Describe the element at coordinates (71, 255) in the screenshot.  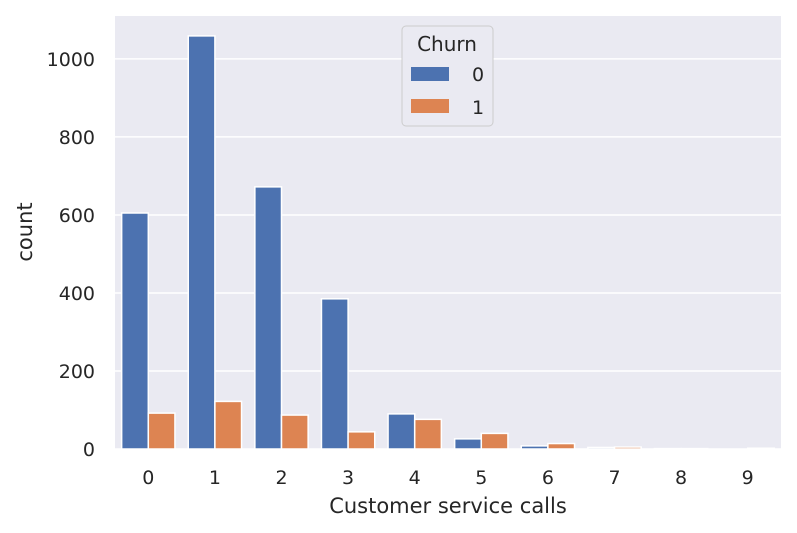
I see `y-tick-labels: 0 200 400 600 800 1000` at that location.